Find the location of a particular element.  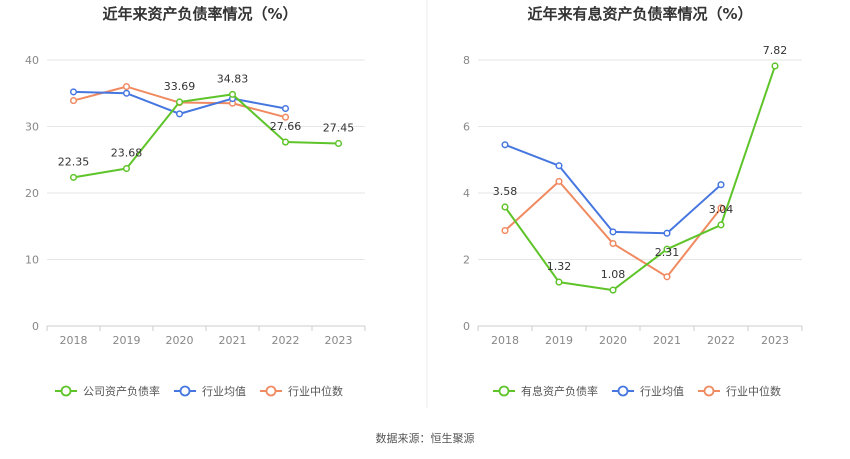

source-footer: 数据来源：恒生聚源 is located at coordinates (425, 438).